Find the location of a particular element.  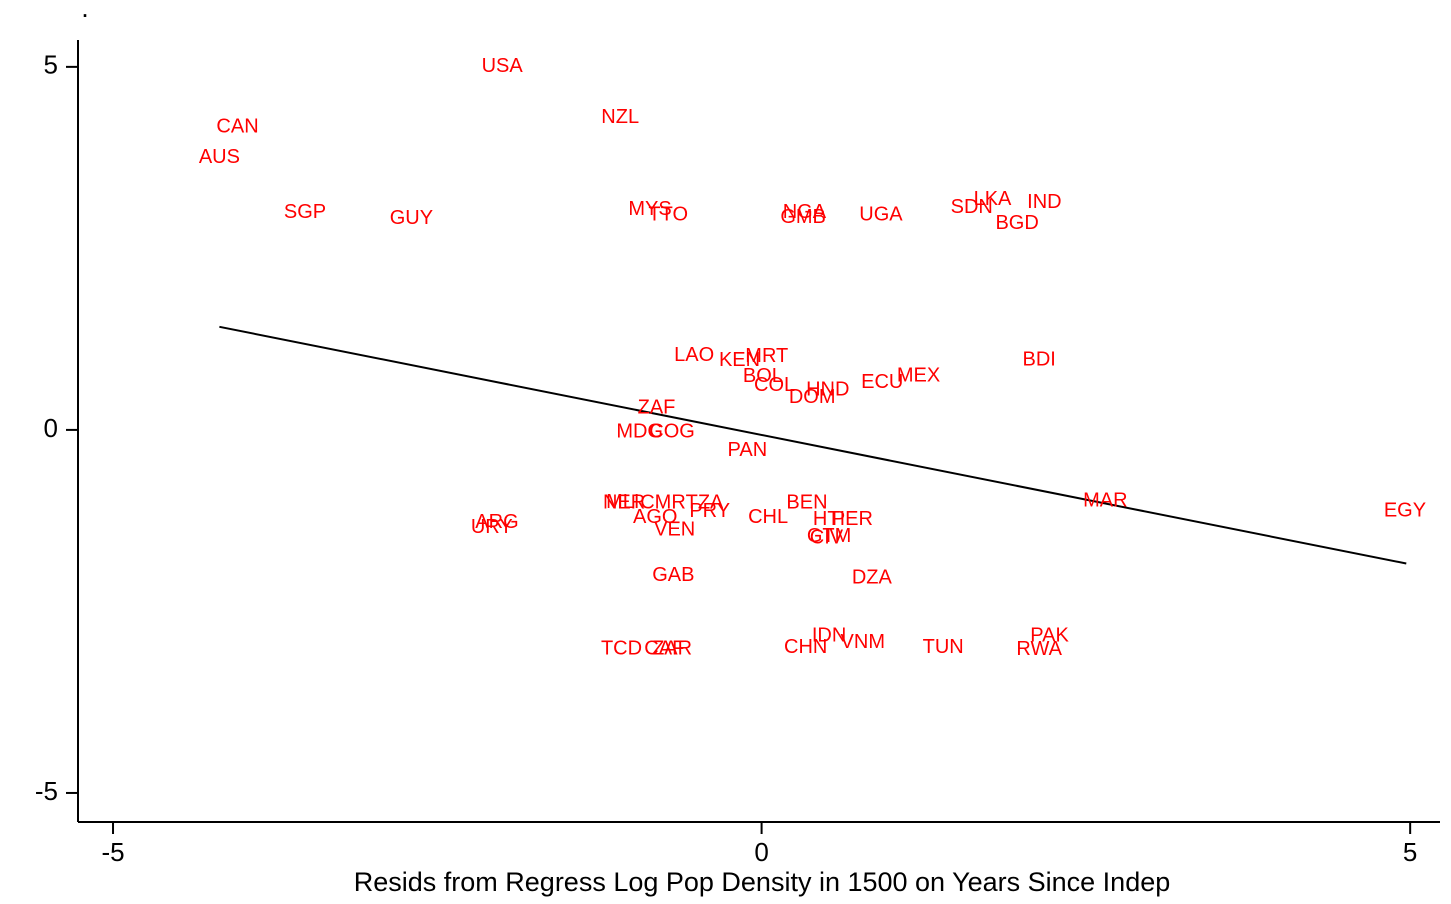

point-label: RWA is located at coordinates (1039, 649).